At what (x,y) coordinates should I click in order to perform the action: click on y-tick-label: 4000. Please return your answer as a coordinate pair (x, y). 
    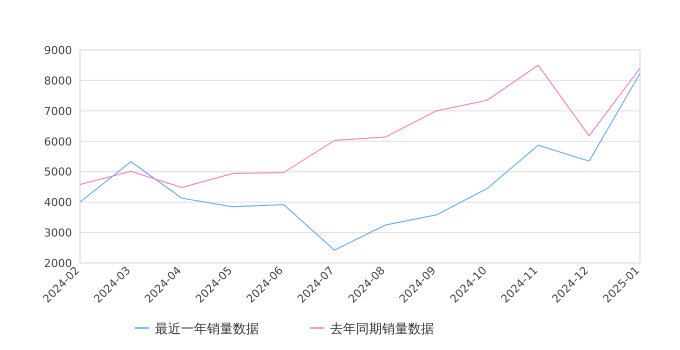
    Looking at the image, I should click on (58, 203).